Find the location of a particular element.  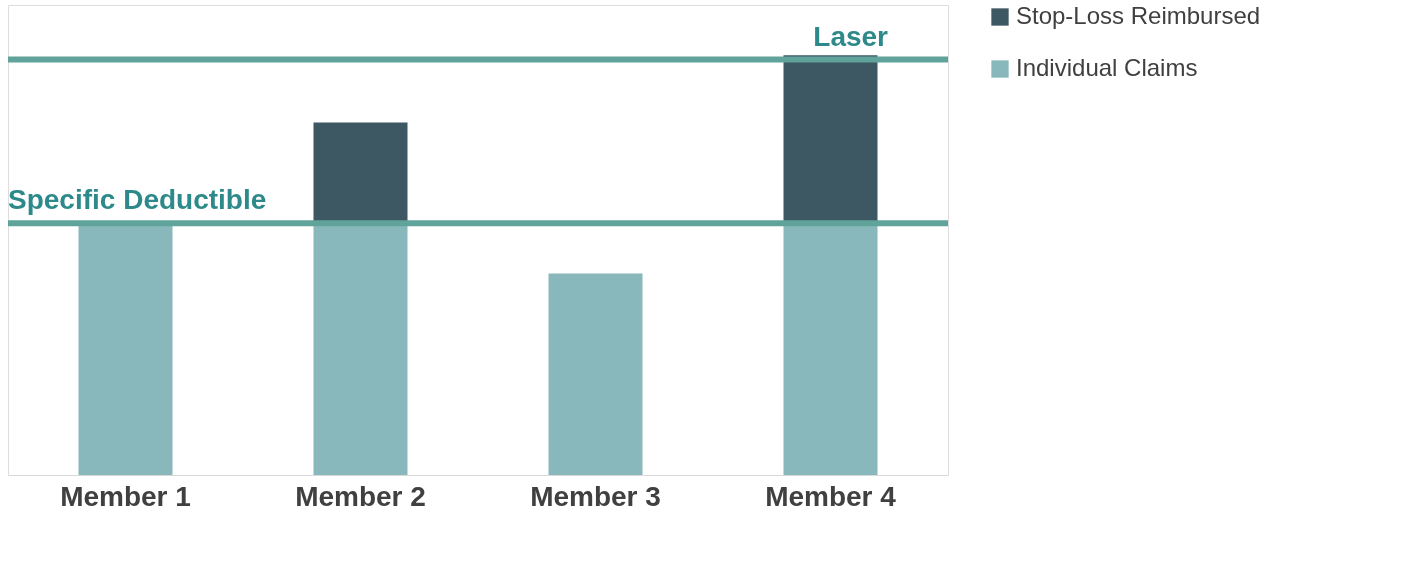

ref-line-label: Specific Deductible is located at coordinates (137, 200).